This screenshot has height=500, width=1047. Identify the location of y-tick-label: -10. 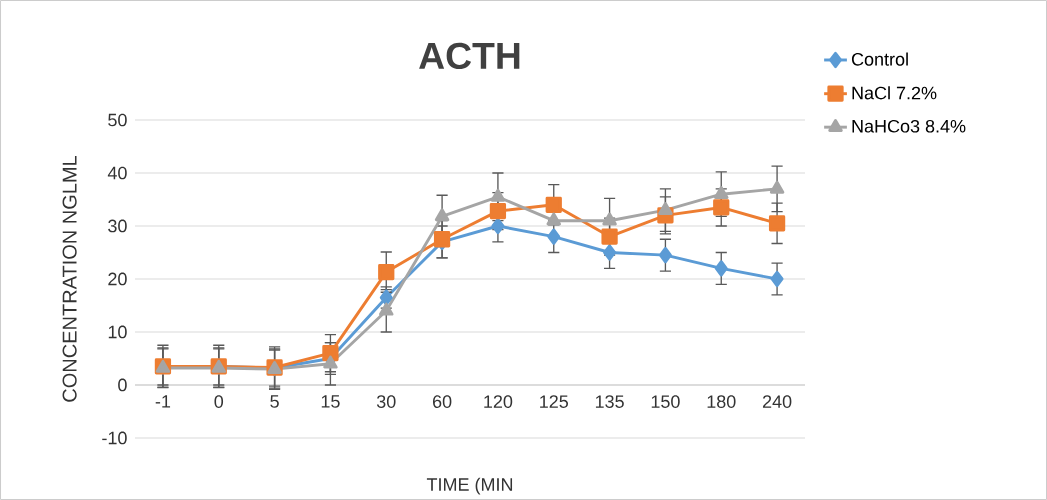
(114, 438).